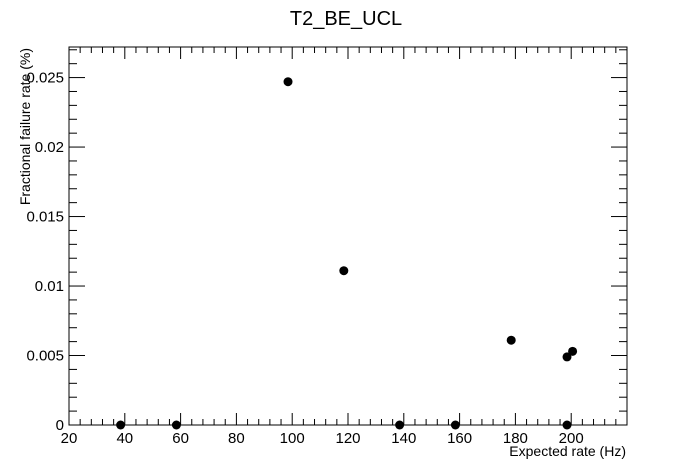  Describe the element at coordinates (49, 286) in the screenshot. I see `y-tick-label: 0.01` at that location.